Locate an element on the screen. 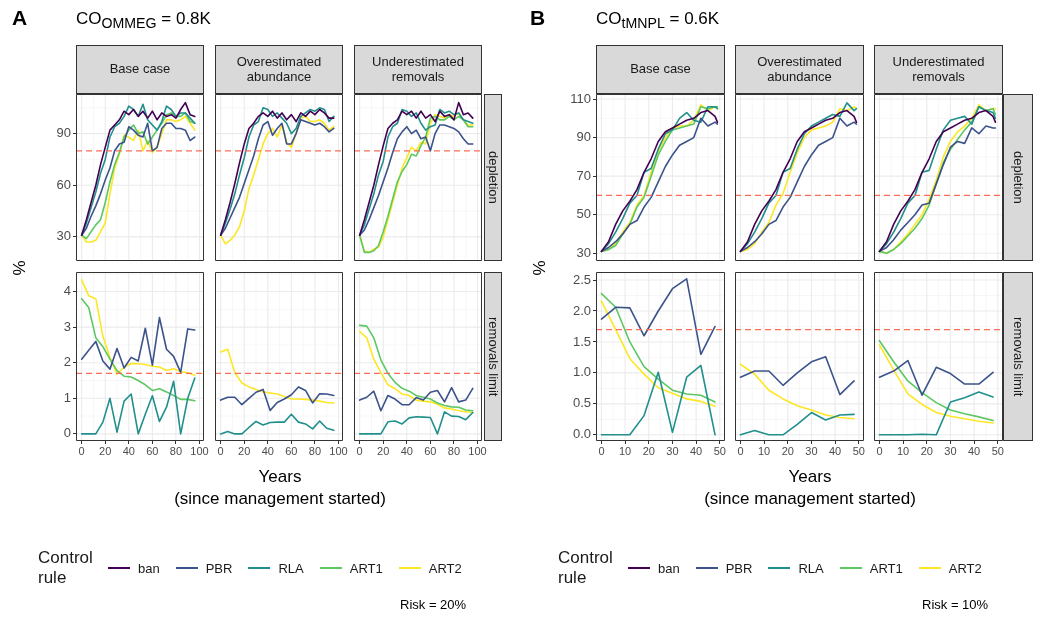 The height and width of the screenshot is (617, 1055). y-tick-label: 2 is located at coordinates (67, 362).